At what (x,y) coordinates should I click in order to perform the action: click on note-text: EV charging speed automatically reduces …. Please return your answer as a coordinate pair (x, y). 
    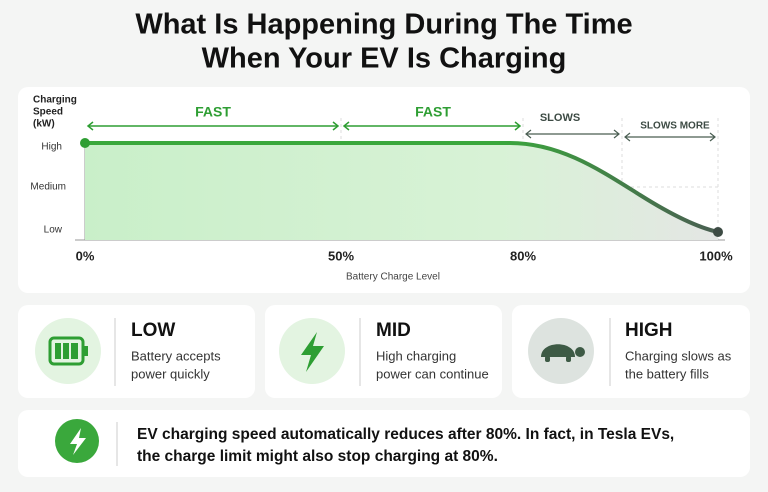
    Looking at the image, I should click on (405, 434).